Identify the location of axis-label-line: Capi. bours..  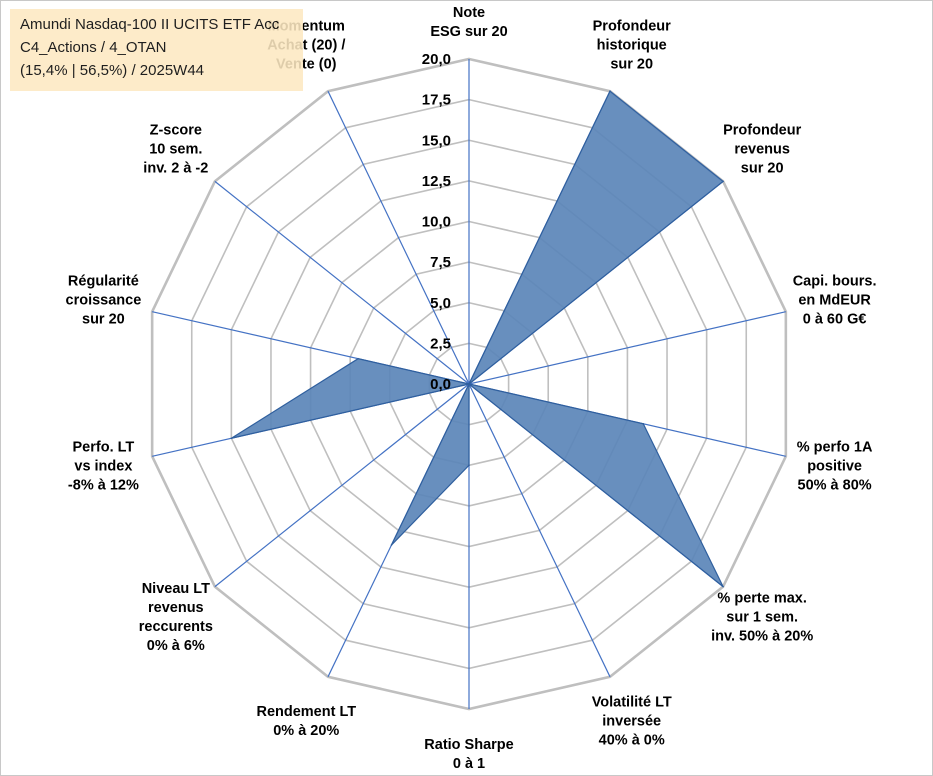
(834, 281).